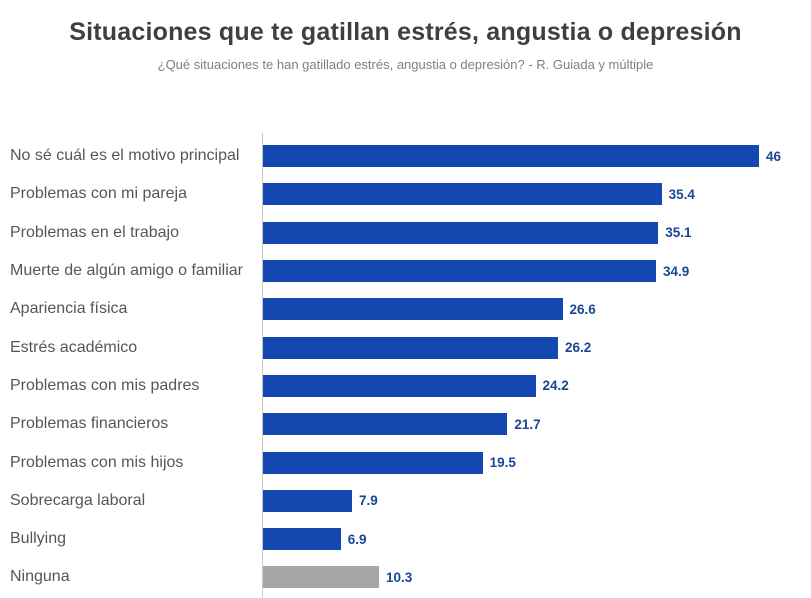 This screenshot has height=598, width=811. What do you see at coordinates (368, 501) in the screenshot?
I see `value-label: 7.9` at bounding box center [368, 501].